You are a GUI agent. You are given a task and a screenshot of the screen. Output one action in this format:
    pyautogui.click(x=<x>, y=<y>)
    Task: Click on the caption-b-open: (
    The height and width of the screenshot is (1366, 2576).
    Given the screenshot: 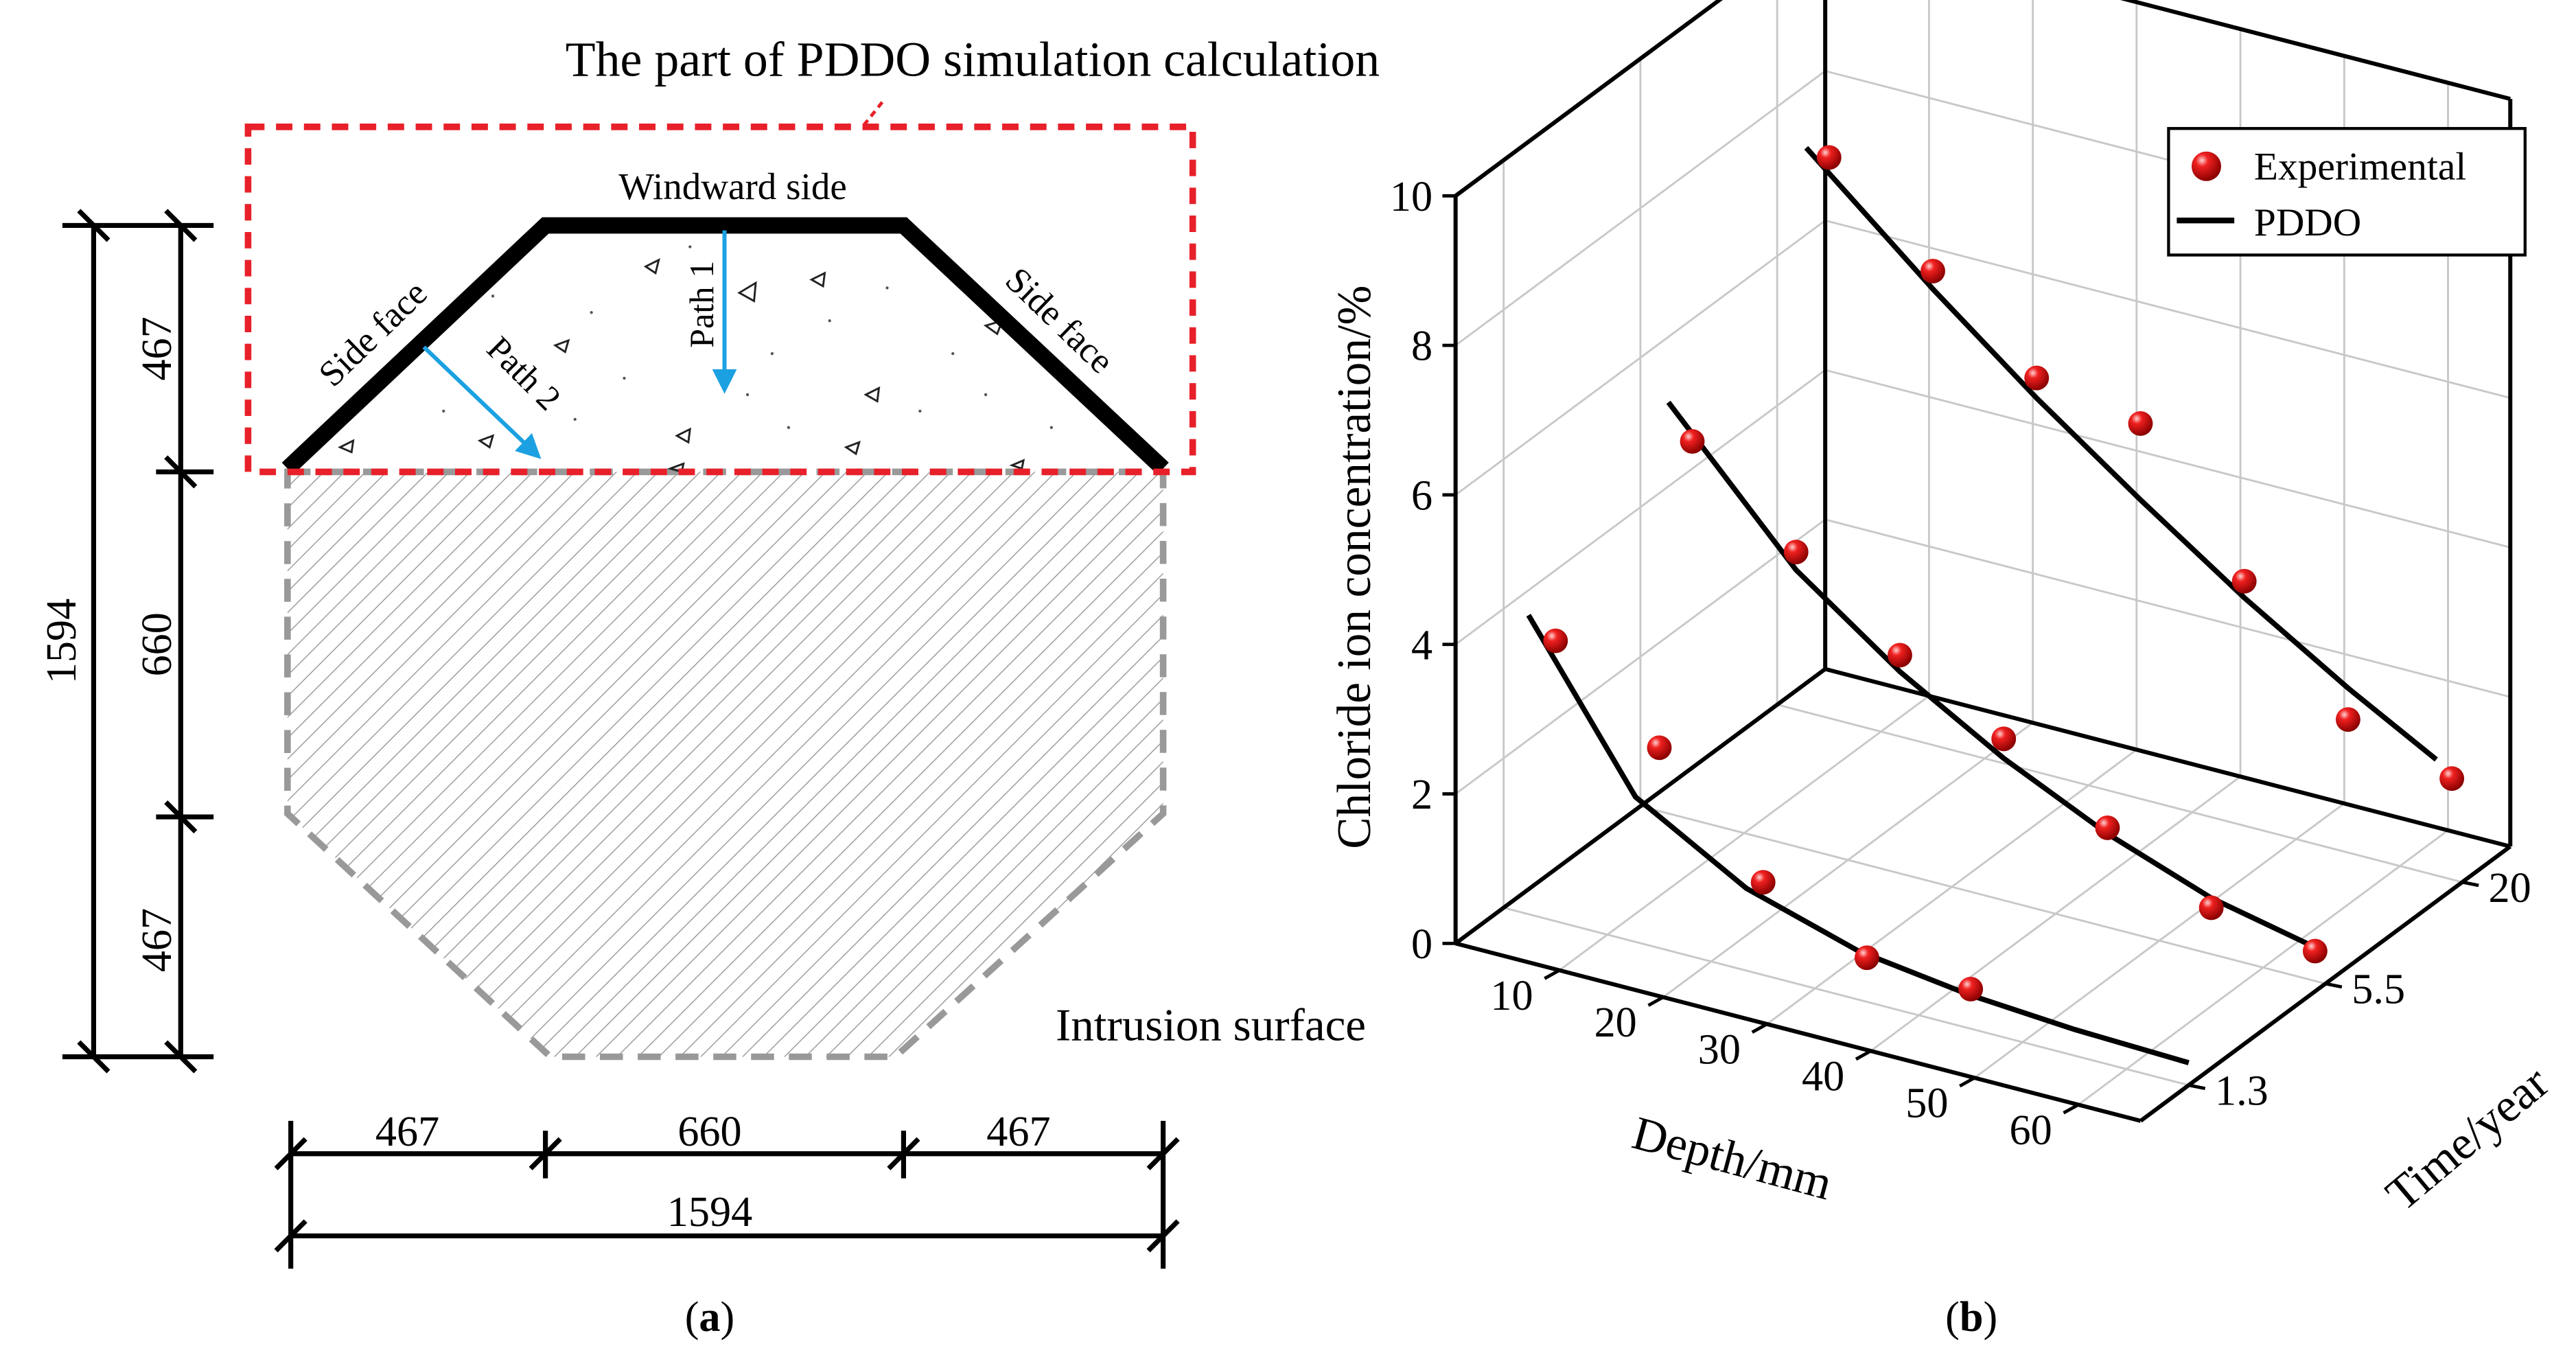 What is the action you would take?
    pyautogui.click(x=1952, y=1318)
    